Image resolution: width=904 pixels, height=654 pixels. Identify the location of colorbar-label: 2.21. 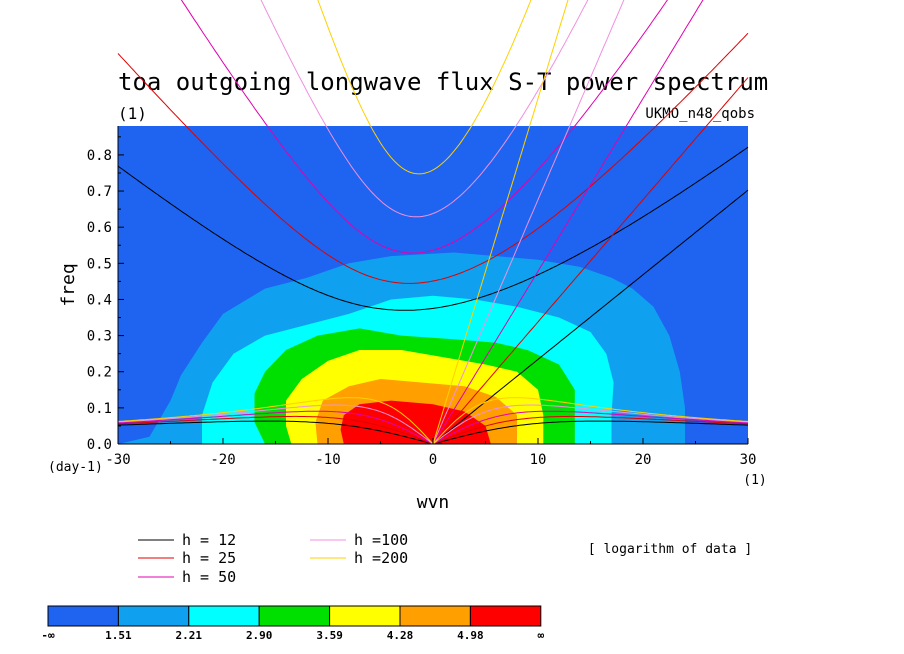
(189, 635).